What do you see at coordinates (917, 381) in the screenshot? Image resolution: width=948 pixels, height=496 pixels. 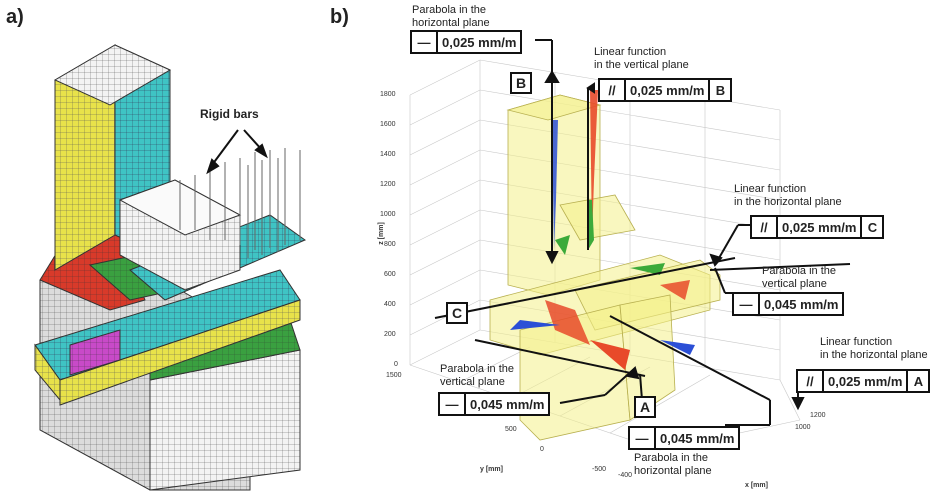 I see `tolerance-datum-ref: A` at bounding box center [917, 381].